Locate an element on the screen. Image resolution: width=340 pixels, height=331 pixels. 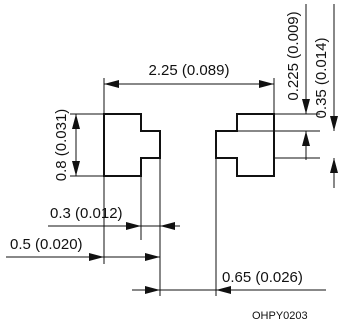
left-pad-outline is located at coordinates (132, 145).